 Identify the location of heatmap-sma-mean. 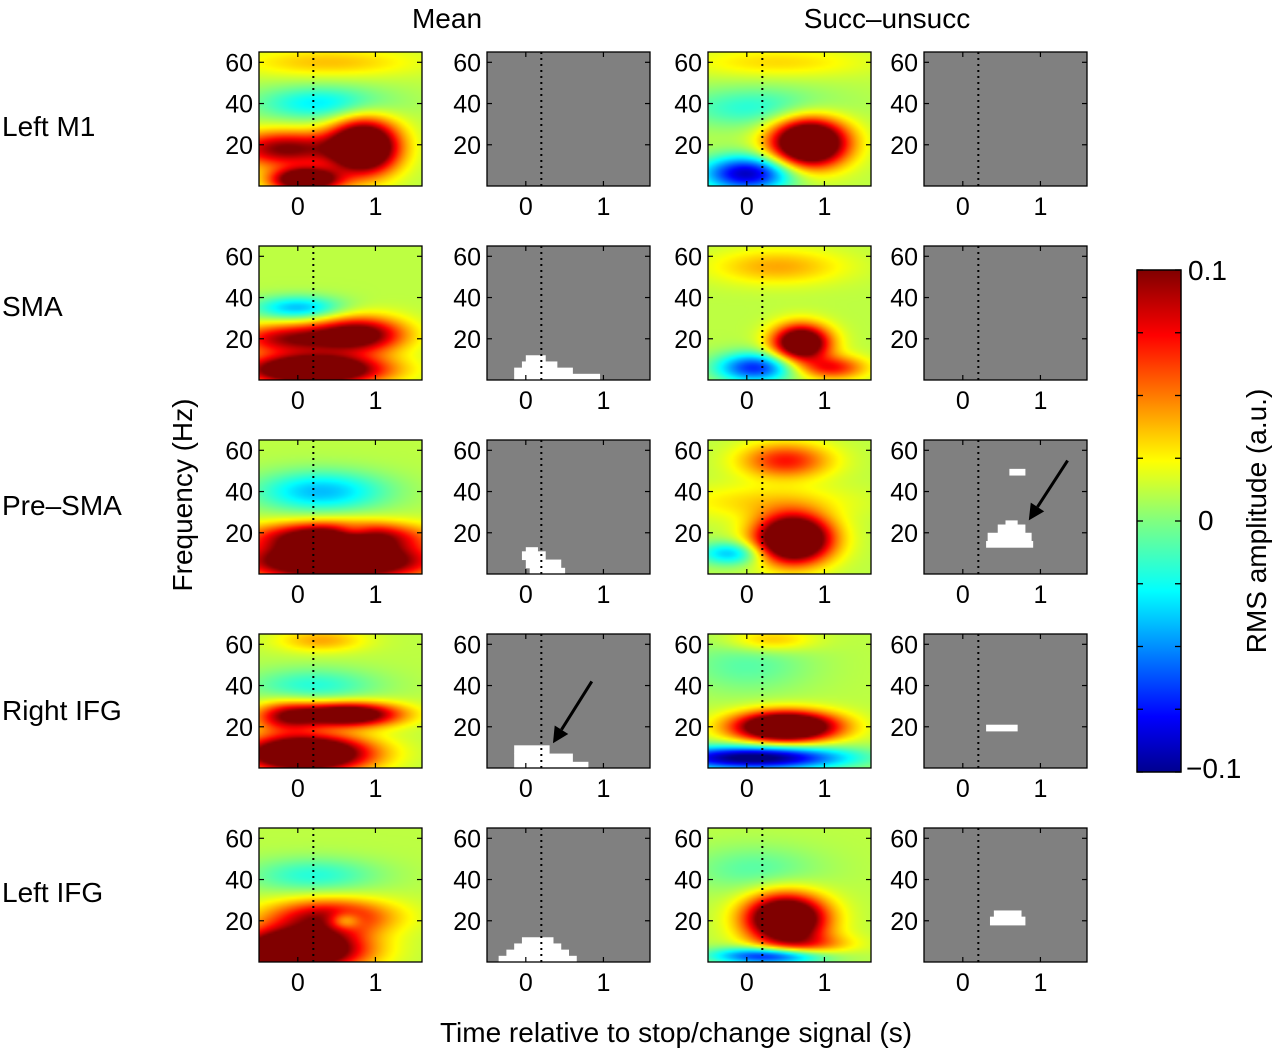
(340, 313).